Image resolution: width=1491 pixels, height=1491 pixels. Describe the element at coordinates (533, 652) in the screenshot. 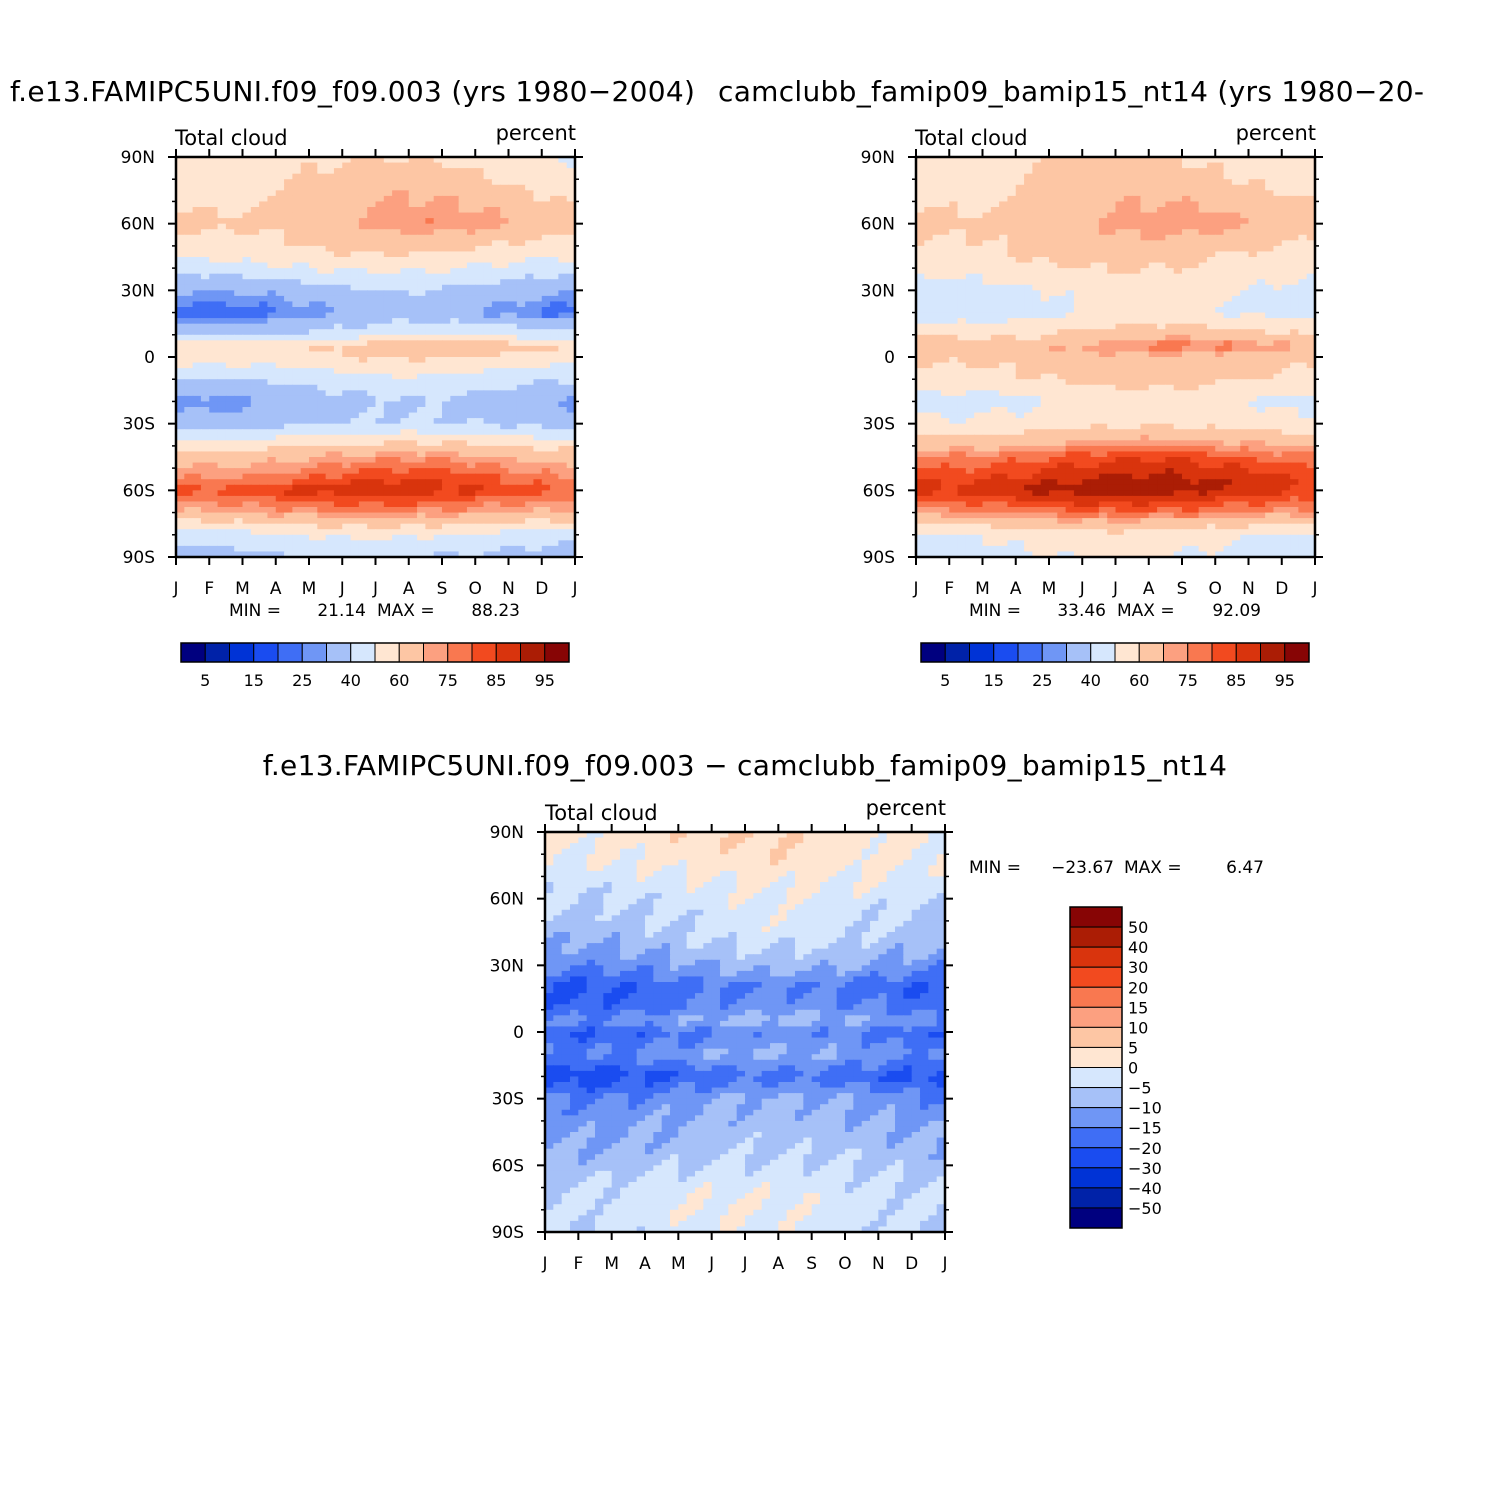

I see `colorbar-swatch` at that location.